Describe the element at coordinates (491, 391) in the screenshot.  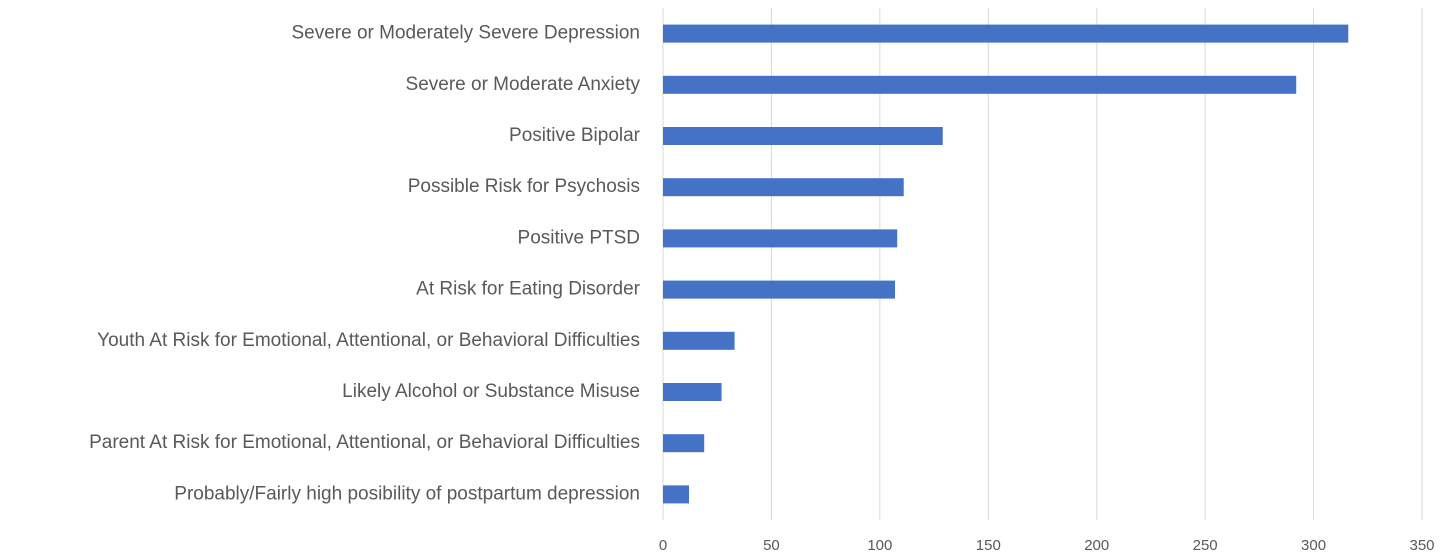
I see `y-tick-label: Likely Alcohol or Substance Misuse` at that location.